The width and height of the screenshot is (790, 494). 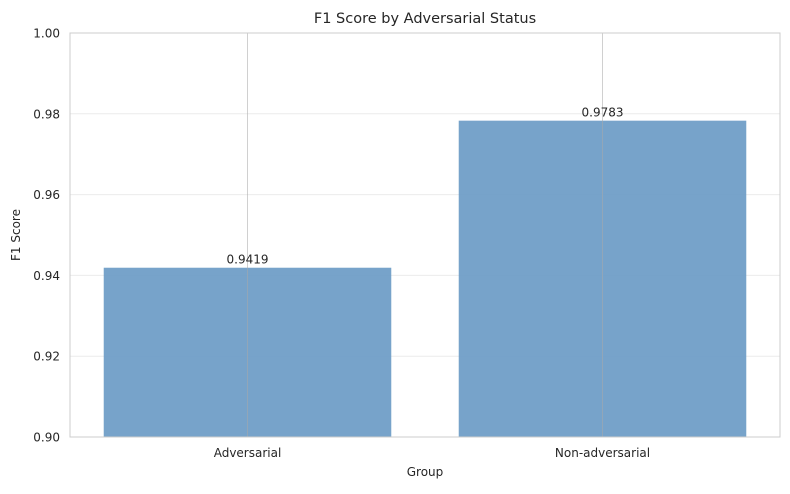 What do you see at coordinates (425, 19) in the screenshot?
I see `chart-title: F1 Score by Adversarial Status` at bounding box center [425, 19].